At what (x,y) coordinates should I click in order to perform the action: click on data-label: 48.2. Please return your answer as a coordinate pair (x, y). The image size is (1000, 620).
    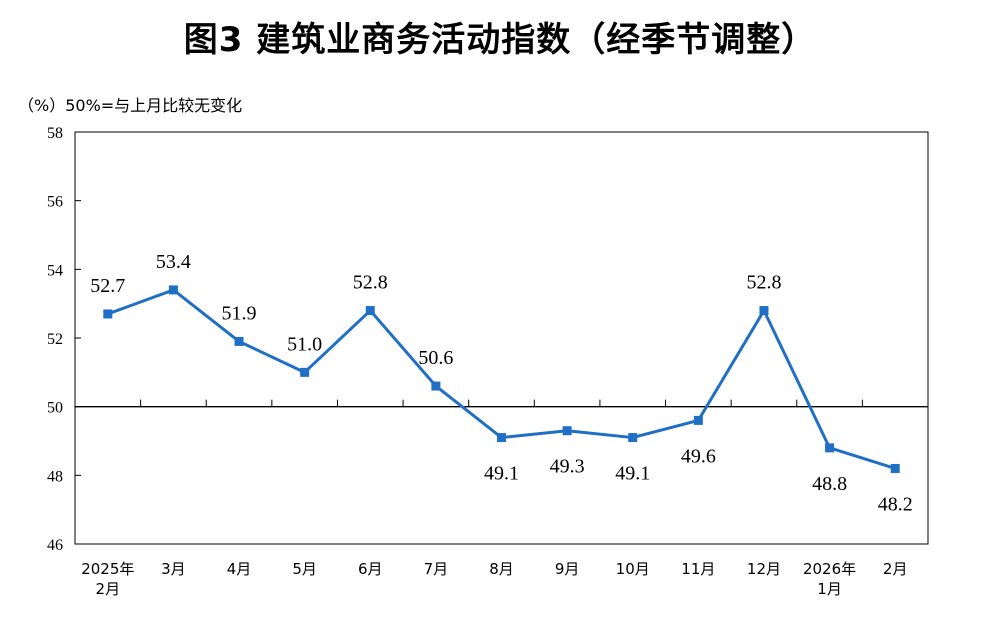
    Looking at the image, I should click on (895, 504).